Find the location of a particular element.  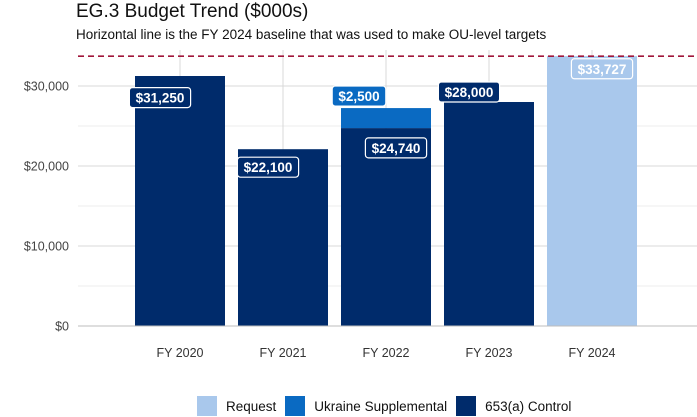

x-tick-label: FY 2020 is located at coordinates (179, 353).